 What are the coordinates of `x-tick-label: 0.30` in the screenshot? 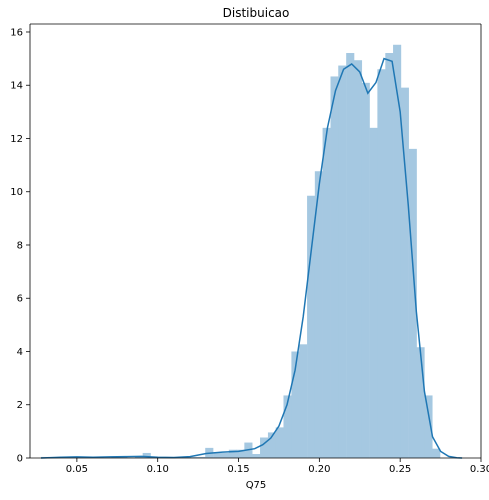 It's located at (479, 469).